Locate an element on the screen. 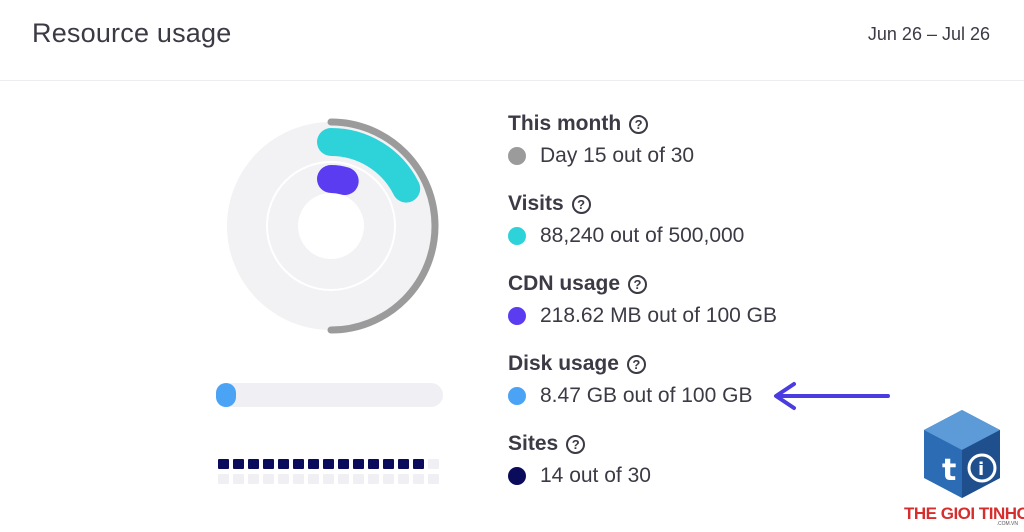 The height and width of the screenshot is (532, 1024). usage-ring-chart is located at coordinates (333, 226).